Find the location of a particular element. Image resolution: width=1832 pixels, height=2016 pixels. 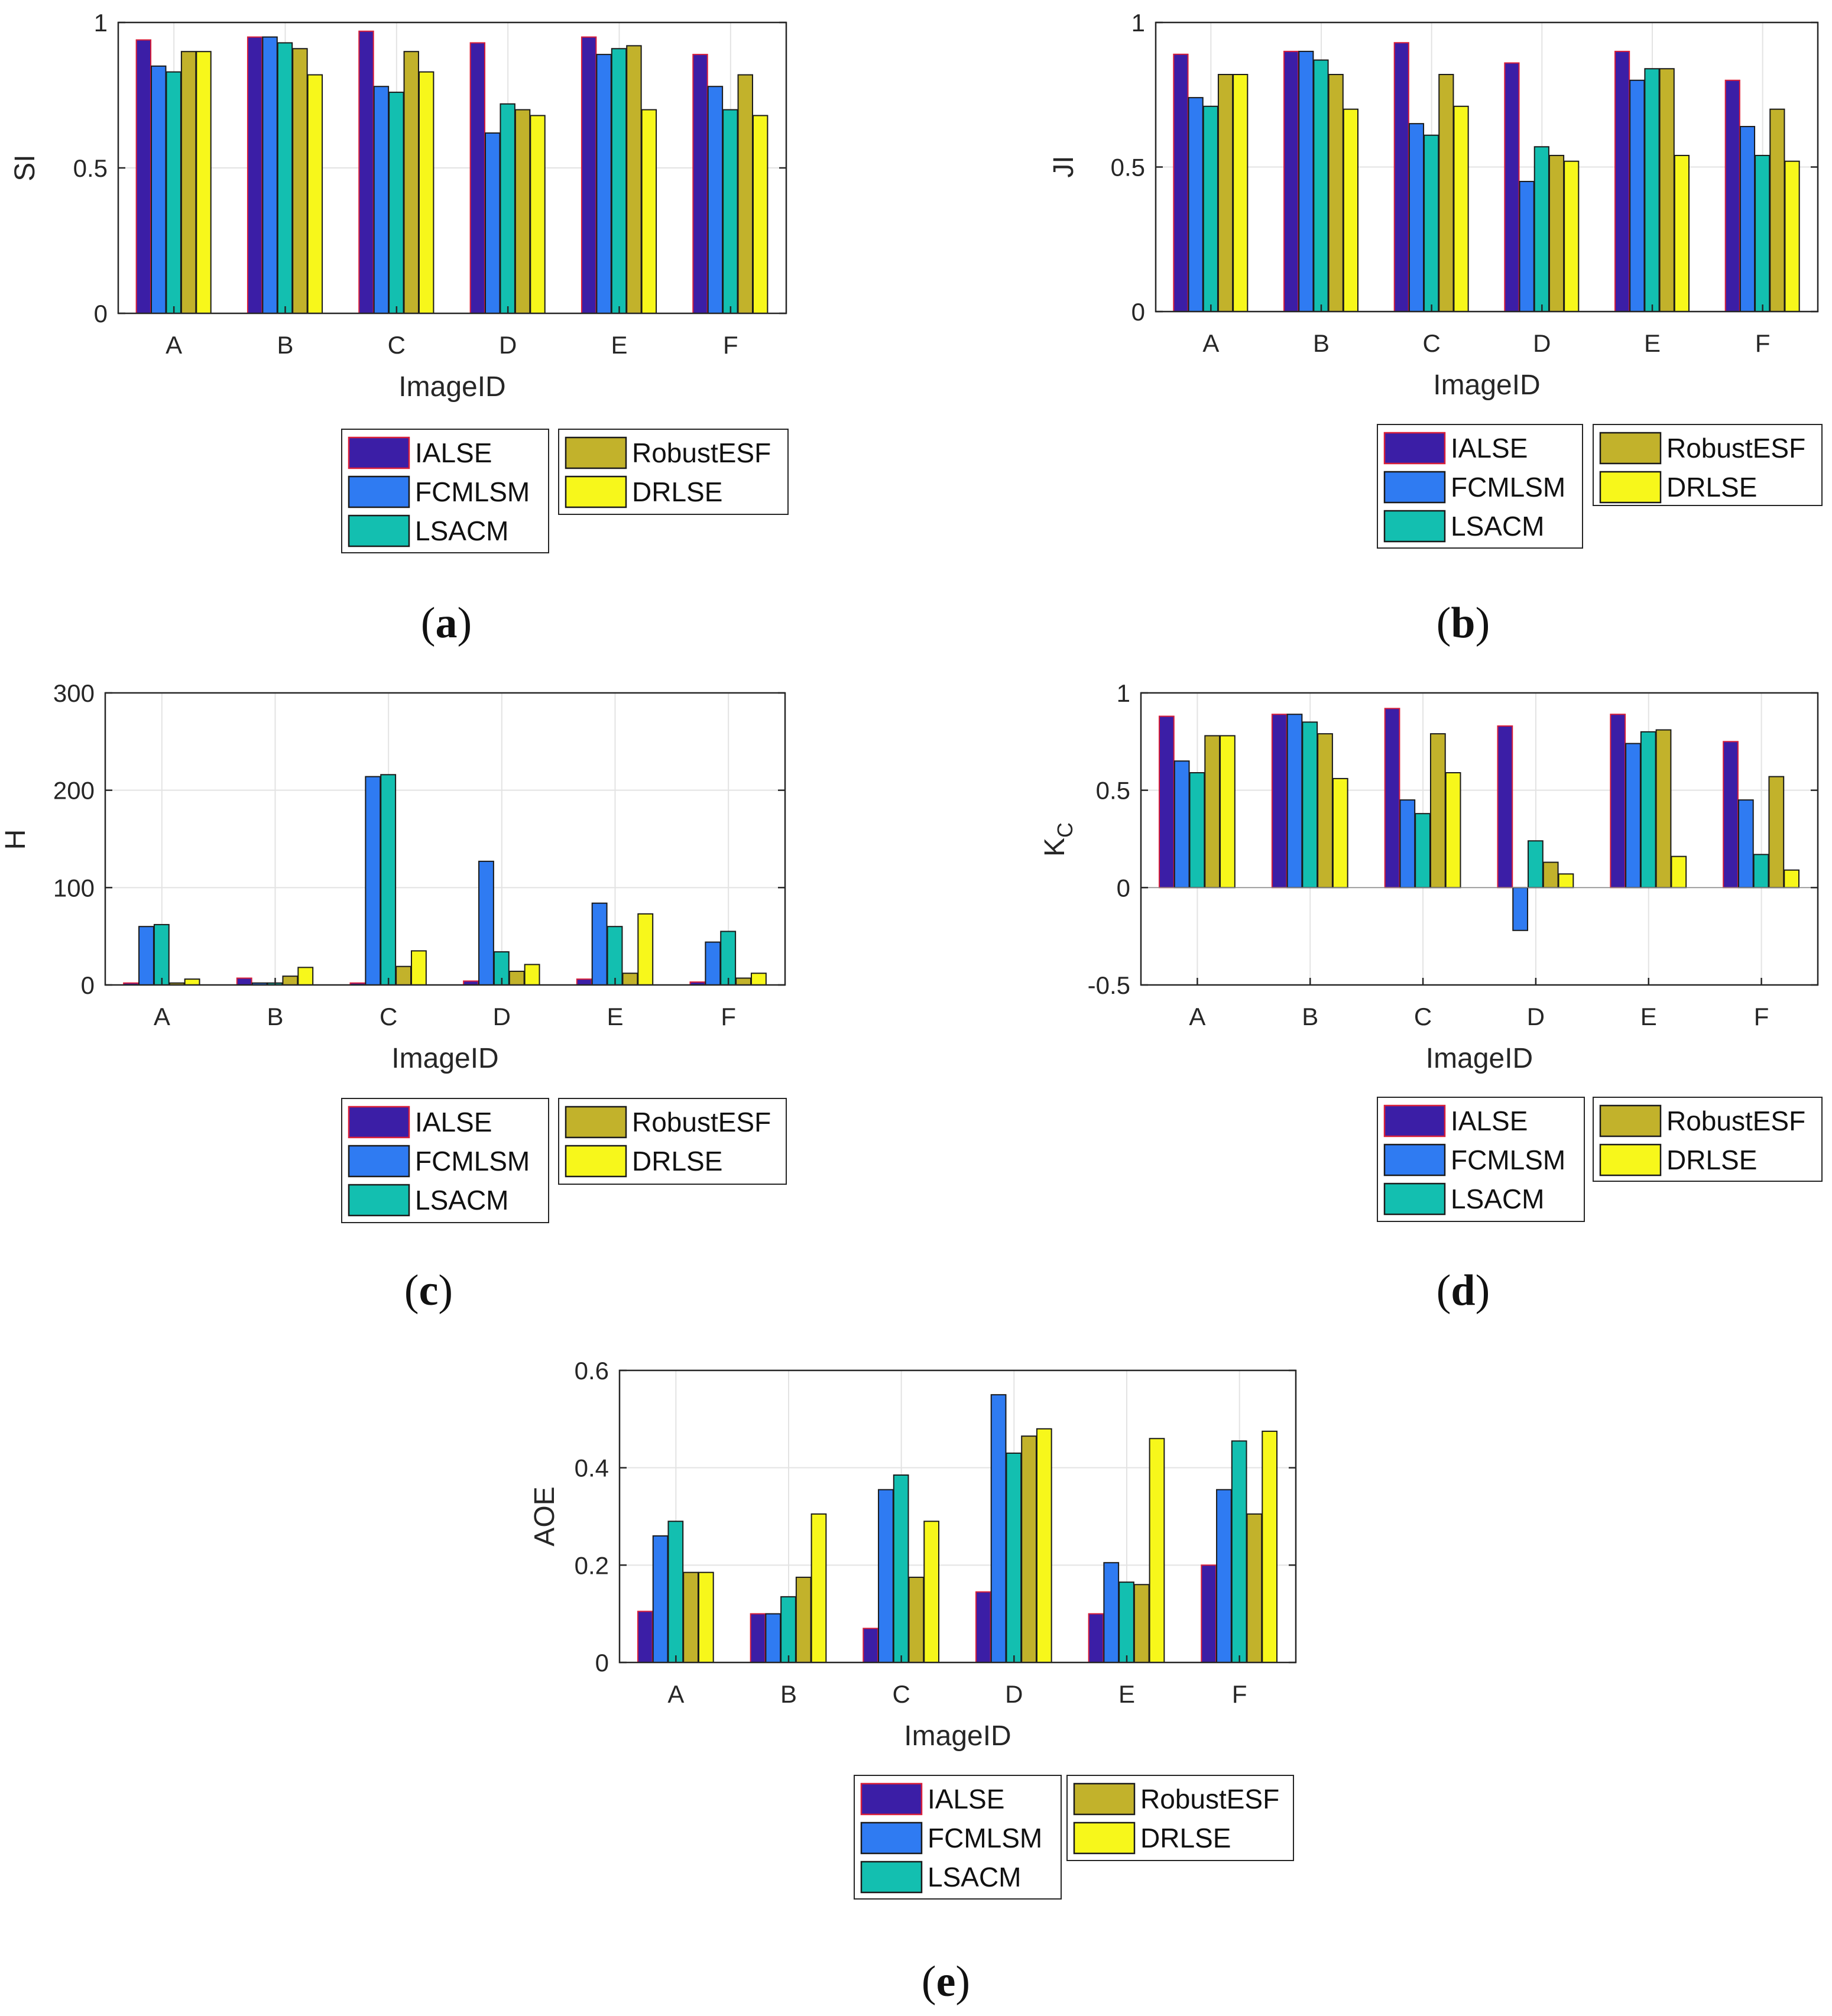

bar-lsacm-f is located at coordinates (1239, 1551).